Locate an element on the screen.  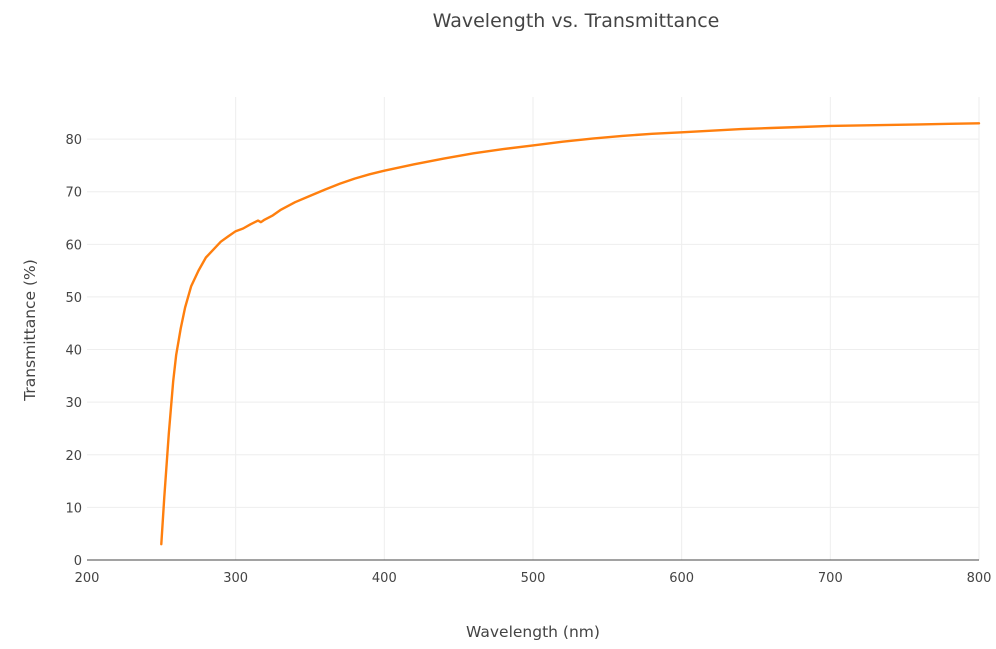
y-tick-label: 30 is located at coordinates (73, 403).